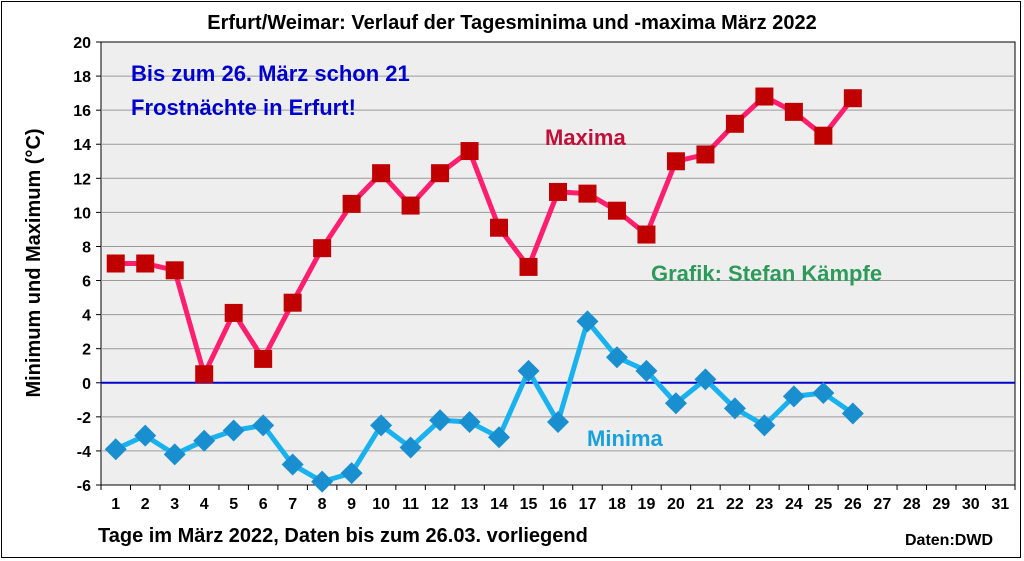 This screenshot has height=561, width=1024. What do you see at coordinates (823, 504) in the screenshot?
I see `x-tick-label: 25` at bounding box center [823, 504].